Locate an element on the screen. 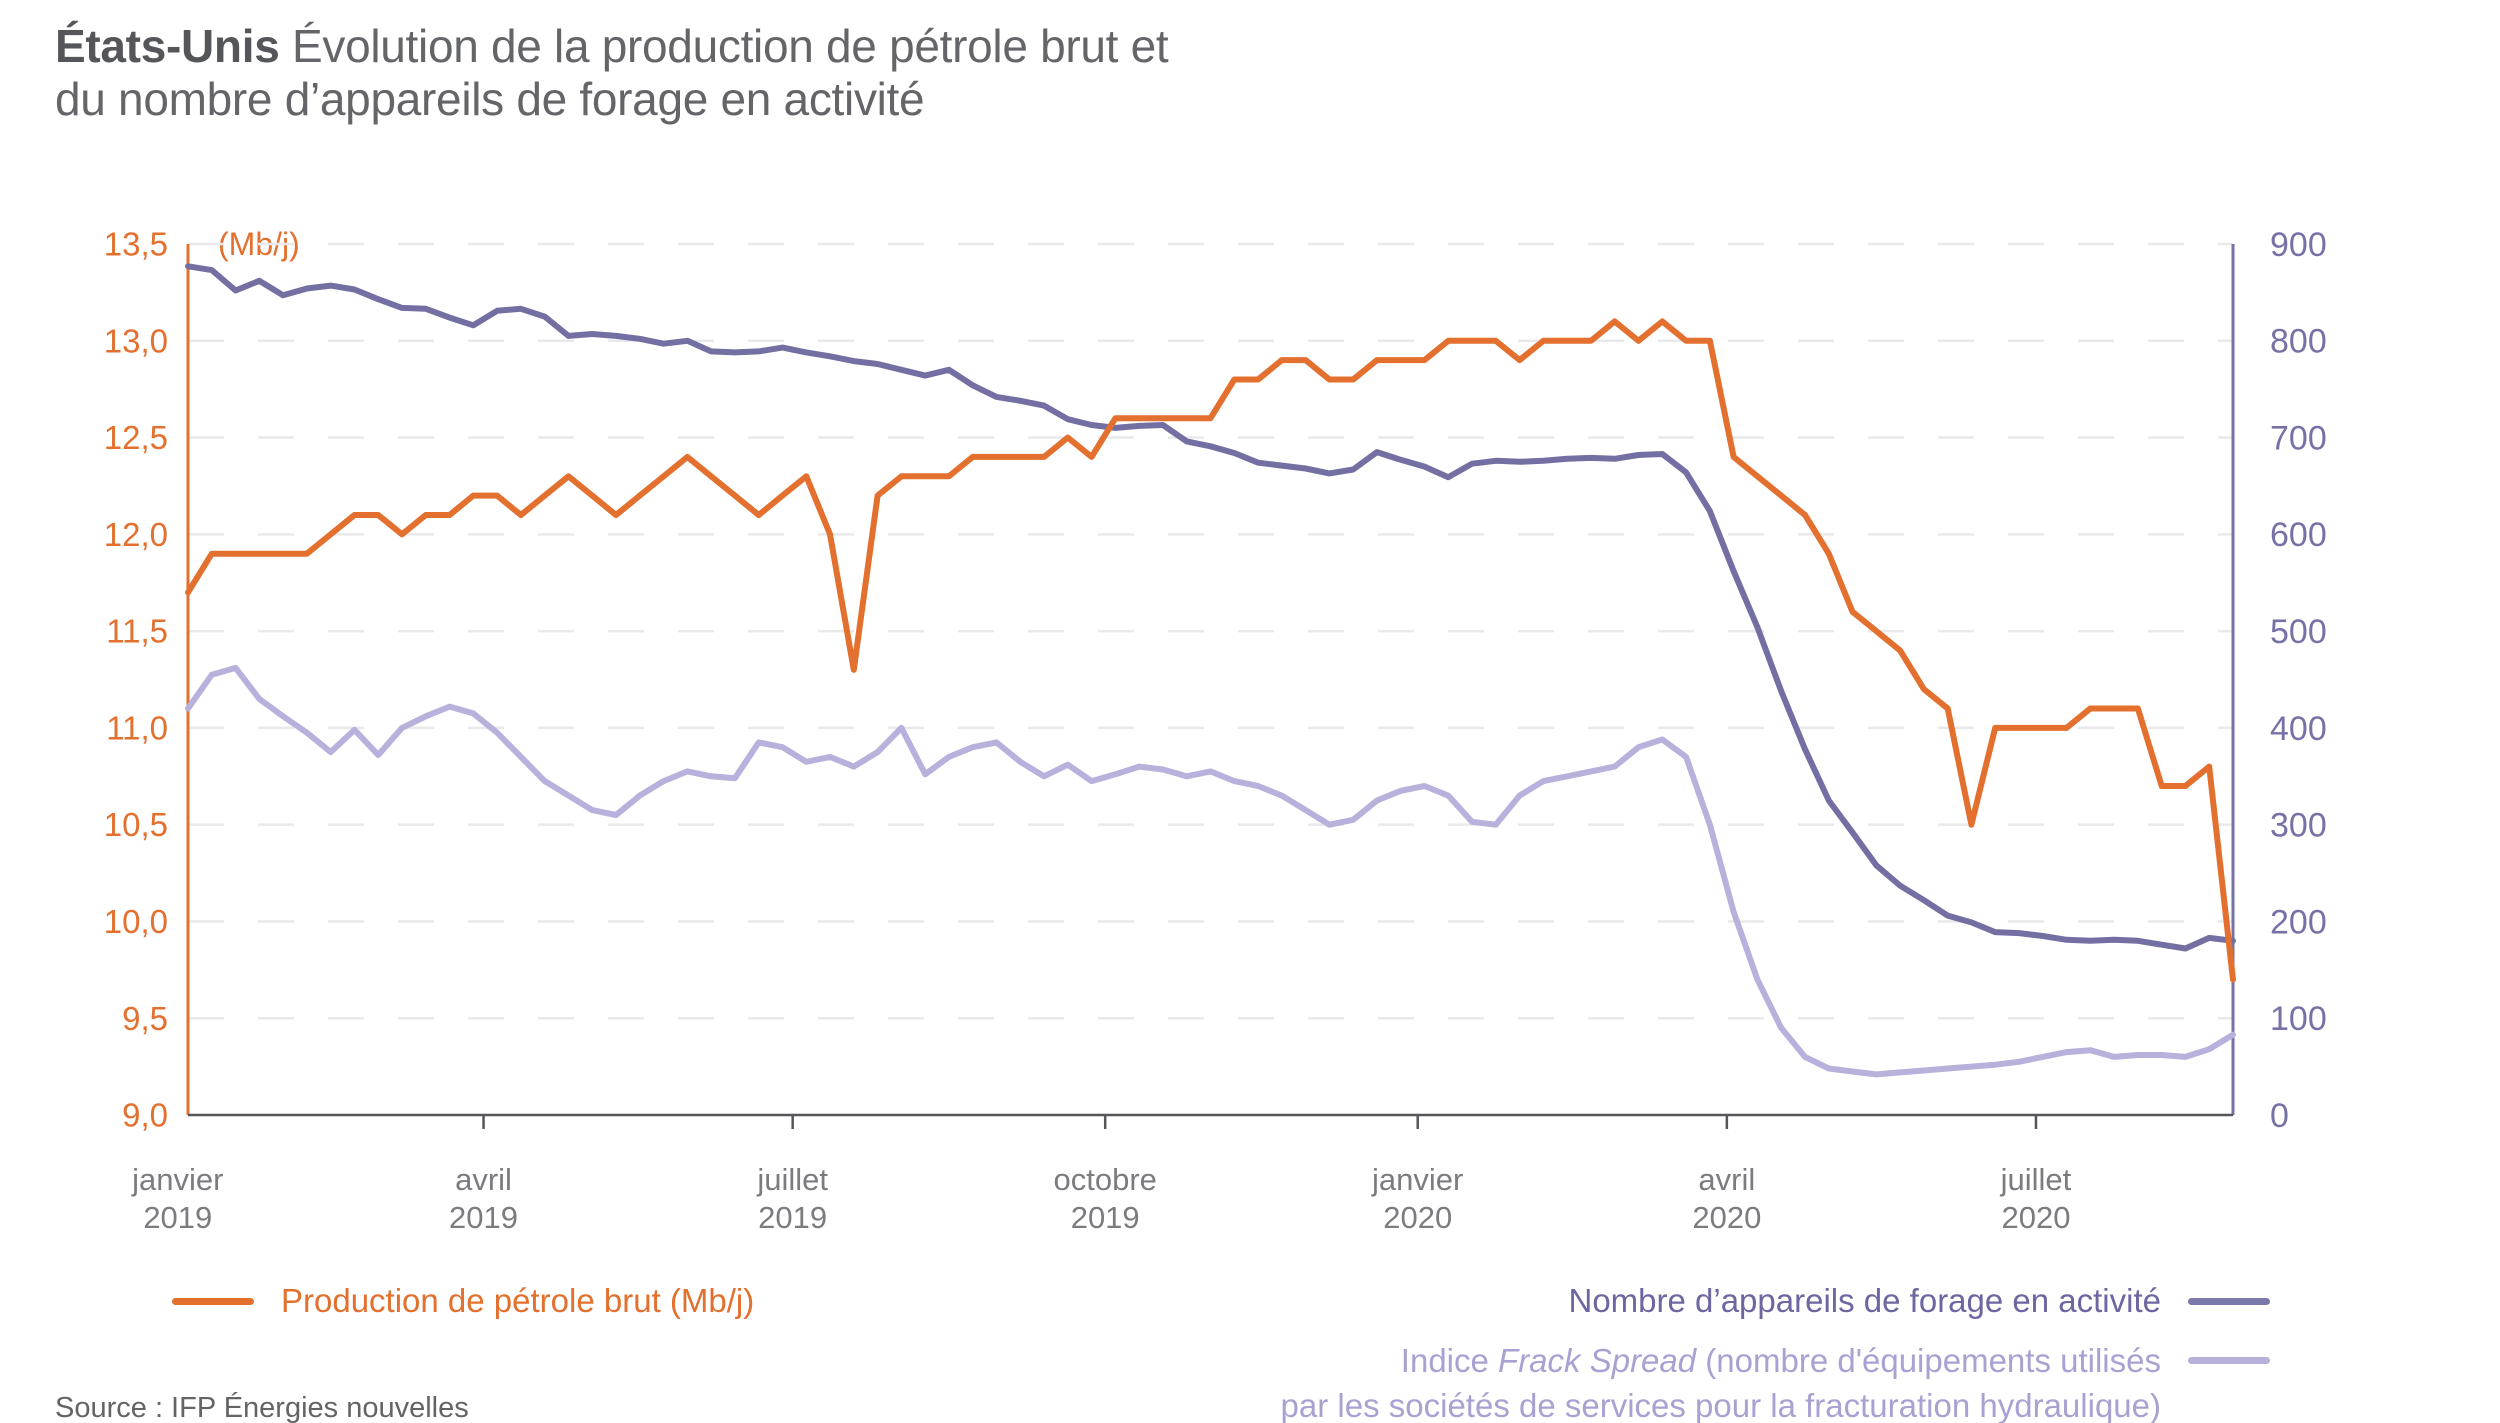 This screenshot has width=2500, height=1423. left-axis-tick-label: 13,0 is located at coordinates (136, 340).